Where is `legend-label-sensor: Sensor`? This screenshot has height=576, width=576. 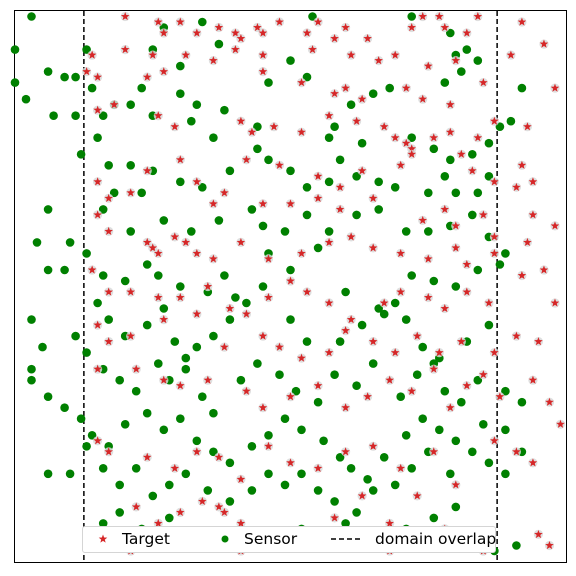
legend-label-sensor: Sensor is located at coordinates (271, 539).